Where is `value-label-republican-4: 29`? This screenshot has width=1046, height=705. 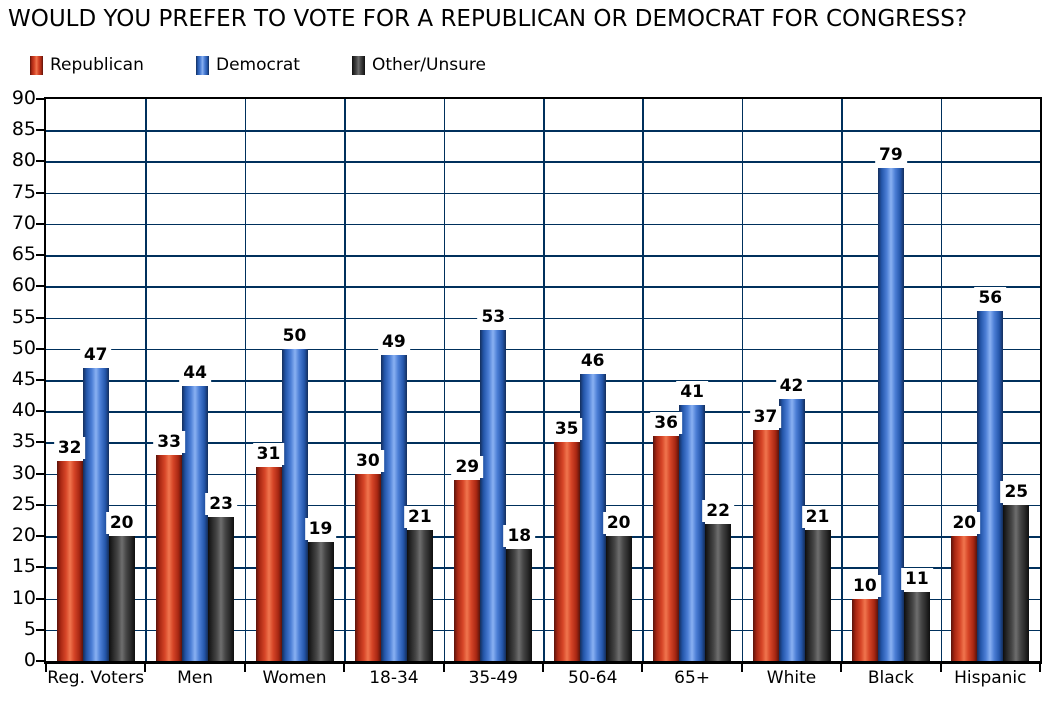
value-label-republican-4: 29 is located at coordinates (467, 466).